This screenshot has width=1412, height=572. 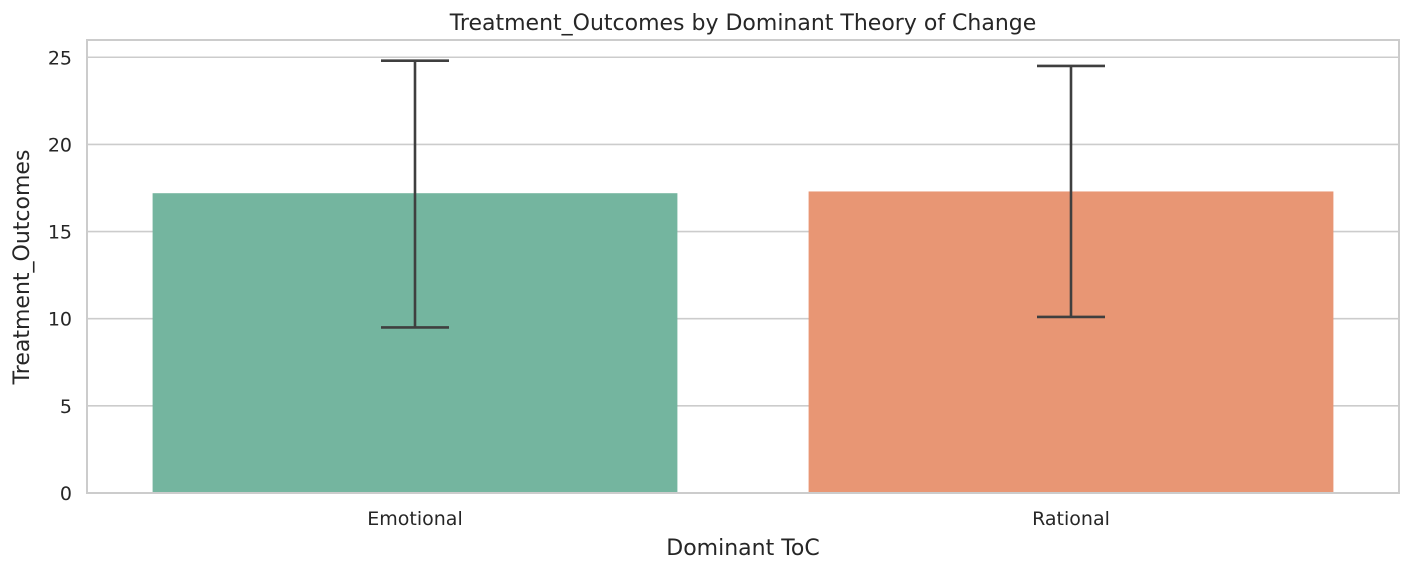 I want to click on x-tick-labels: Emotional Rational, so click(x=738, y=519).